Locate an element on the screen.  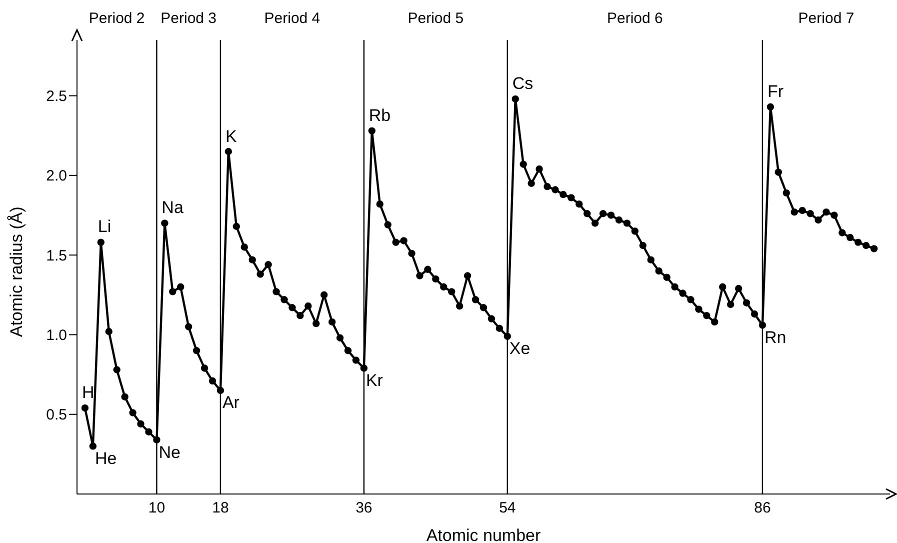
x-tick-label: 86 is located at coordinates (762, 508).